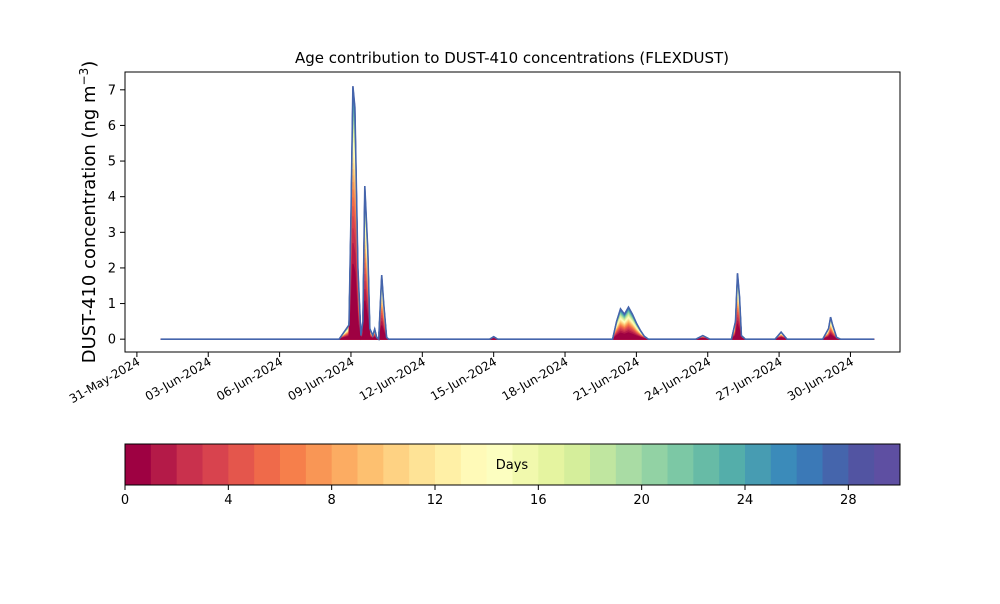 Image resolution: width=1000 pixels, height=604 pixels. Describe the element at coordinates (89, 64) in the screenshot. I see `y-axis-label-close: )` at that location.